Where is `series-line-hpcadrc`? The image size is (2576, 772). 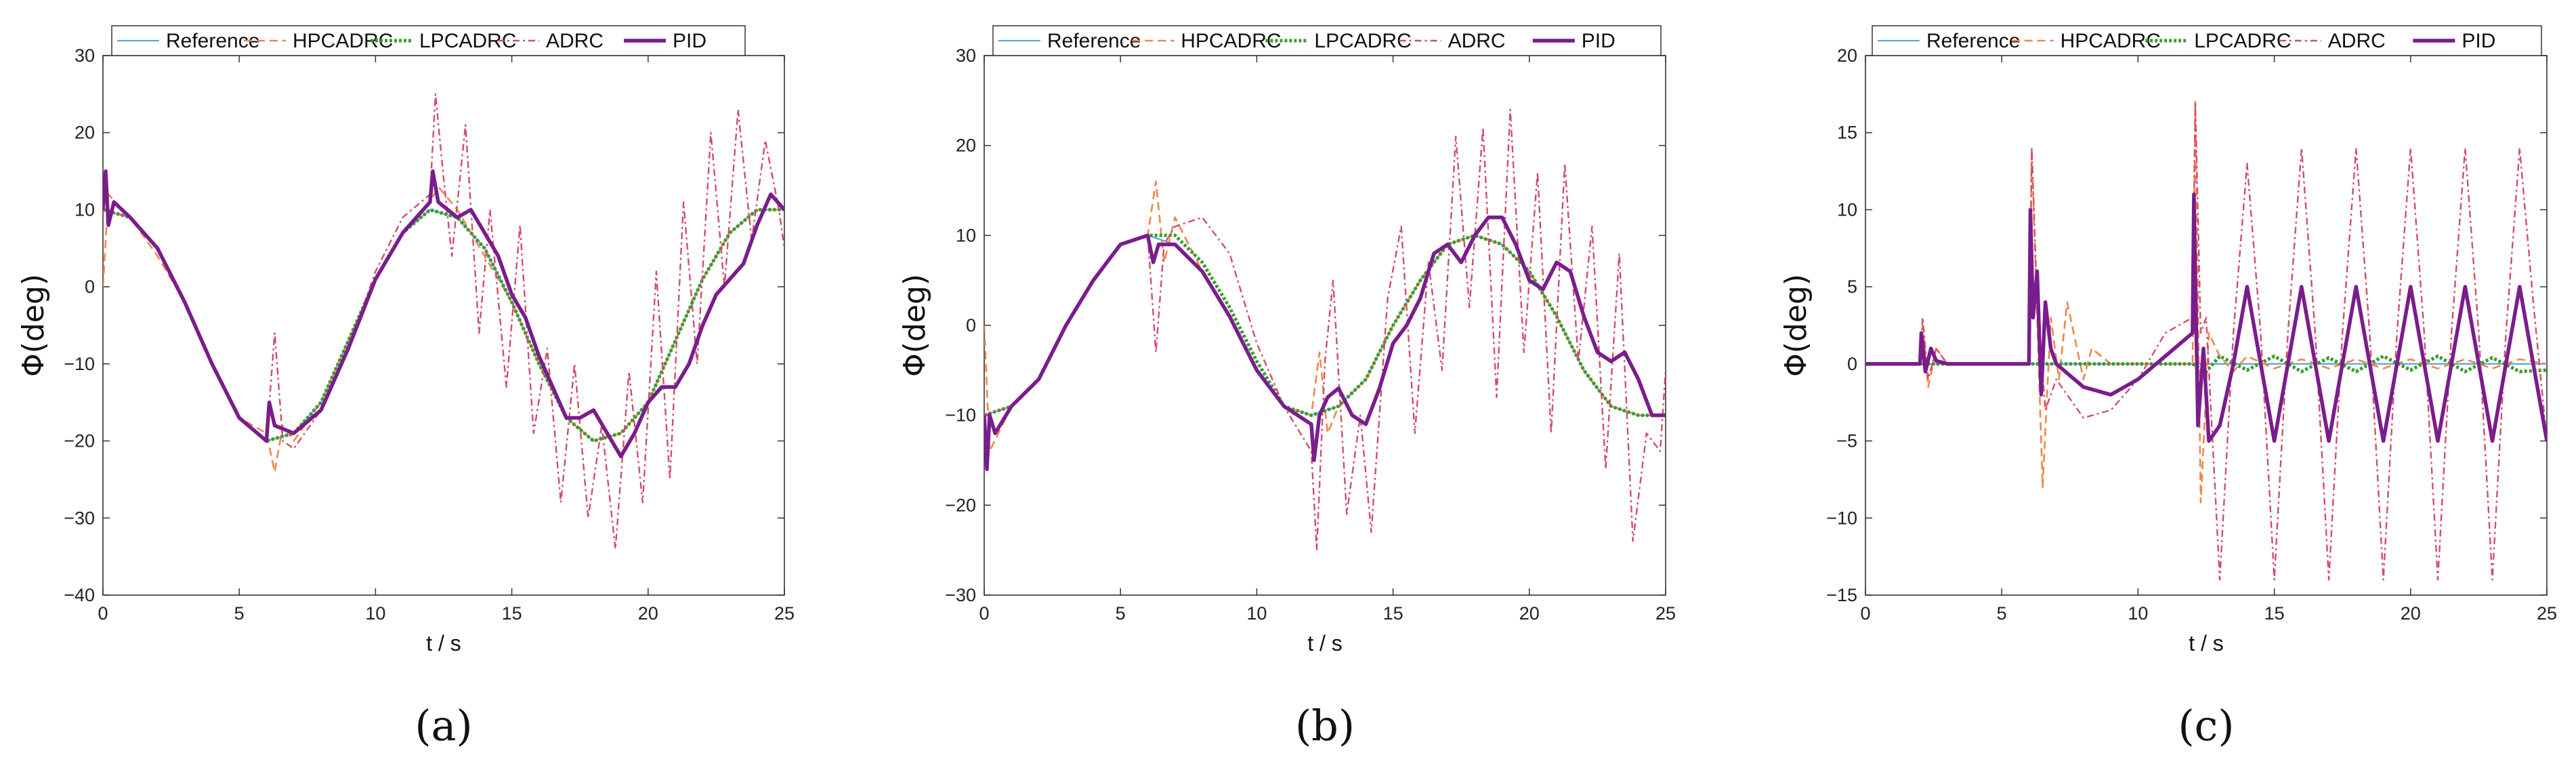 series-line-hpcadrc is located at coordinates (443, 329).